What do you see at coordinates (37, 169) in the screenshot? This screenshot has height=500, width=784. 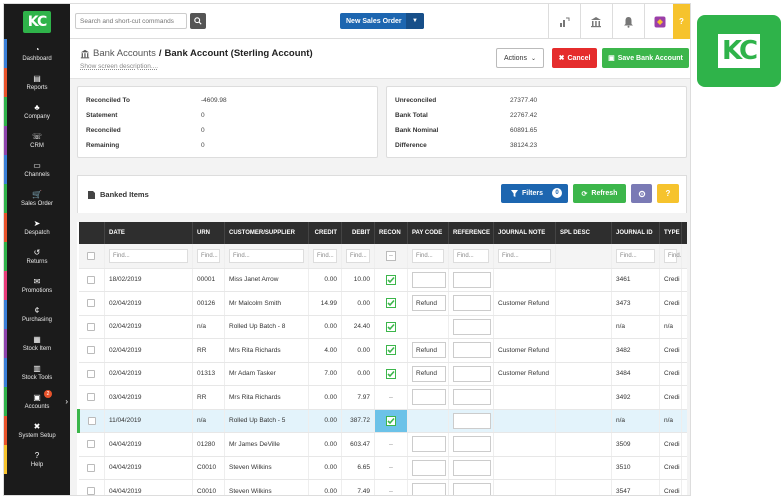 I see `sidebar-item-channels: ▭ Channels` at bounding box center [37, 169].